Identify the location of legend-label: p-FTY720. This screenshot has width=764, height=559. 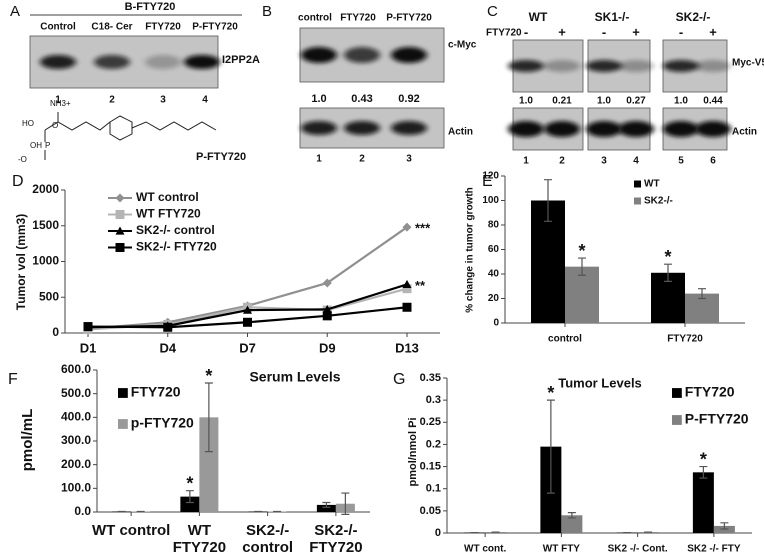
(162, 423).